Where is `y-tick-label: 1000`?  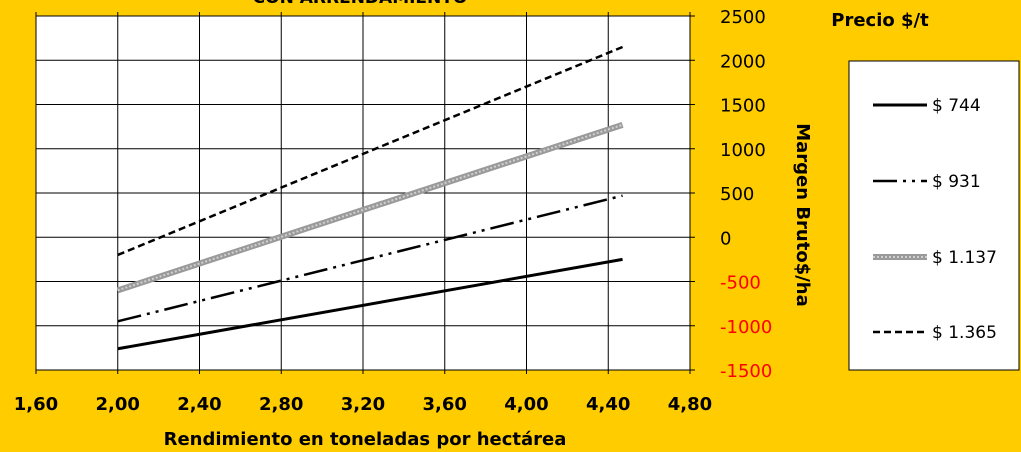
y-tick-label: 1000 is located at coordinates (743, 150).